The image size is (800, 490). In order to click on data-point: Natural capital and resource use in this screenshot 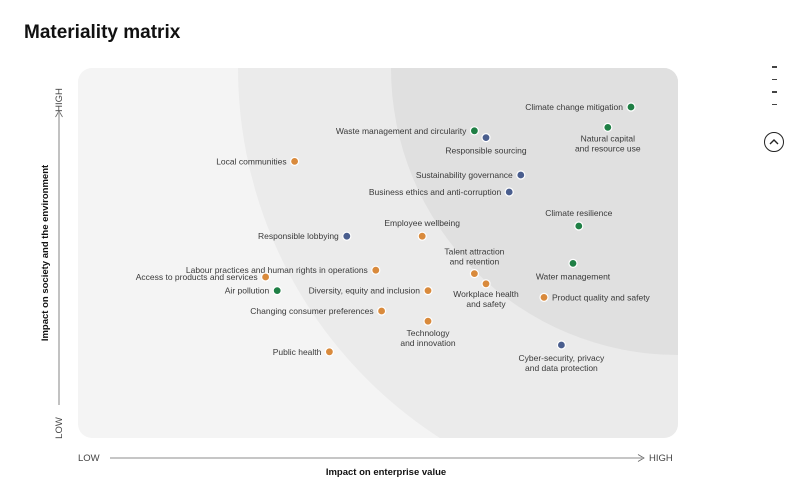, I will do `click(608, 137)`.